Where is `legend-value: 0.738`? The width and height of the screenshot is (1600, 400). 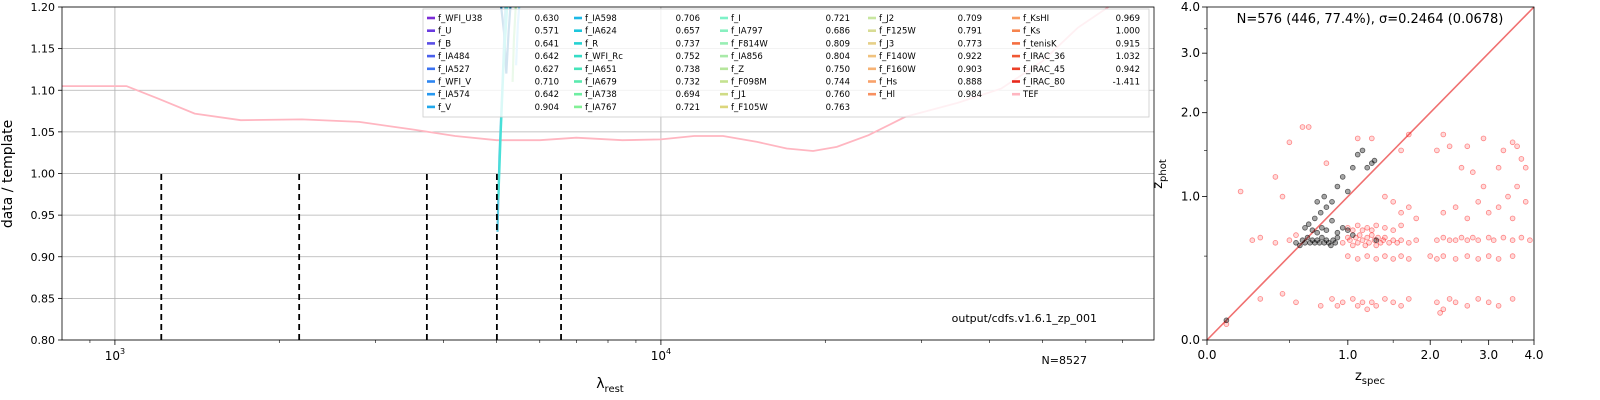 legend-value: 0.738 is located at coordinates (688, 70).